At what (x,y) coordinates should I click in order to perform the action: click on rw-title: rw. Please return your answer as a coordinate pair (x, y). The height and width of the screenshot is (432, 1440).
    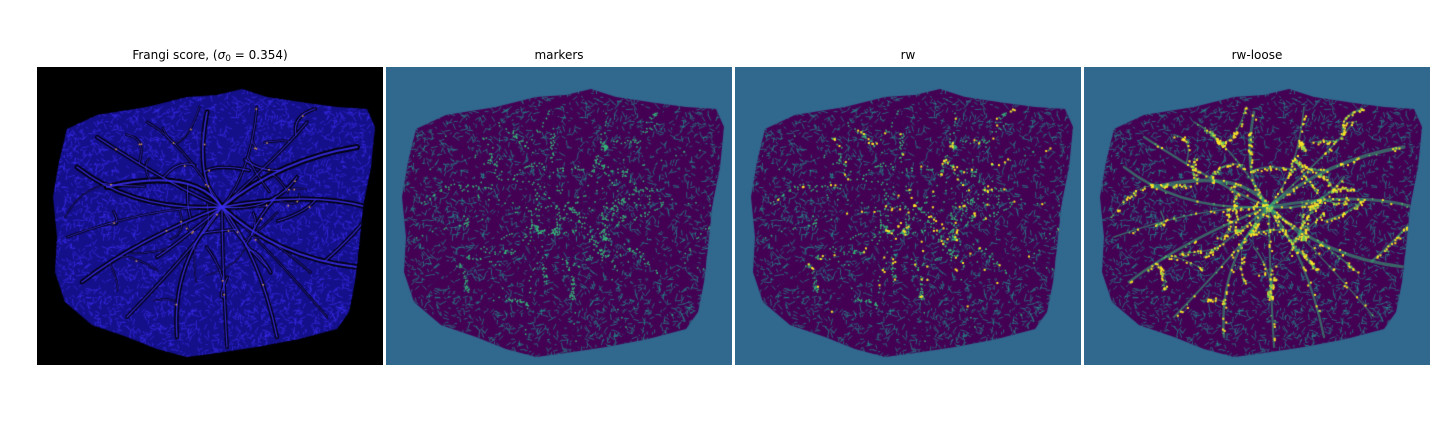
    Looking at the image, I should click on (908, 55).